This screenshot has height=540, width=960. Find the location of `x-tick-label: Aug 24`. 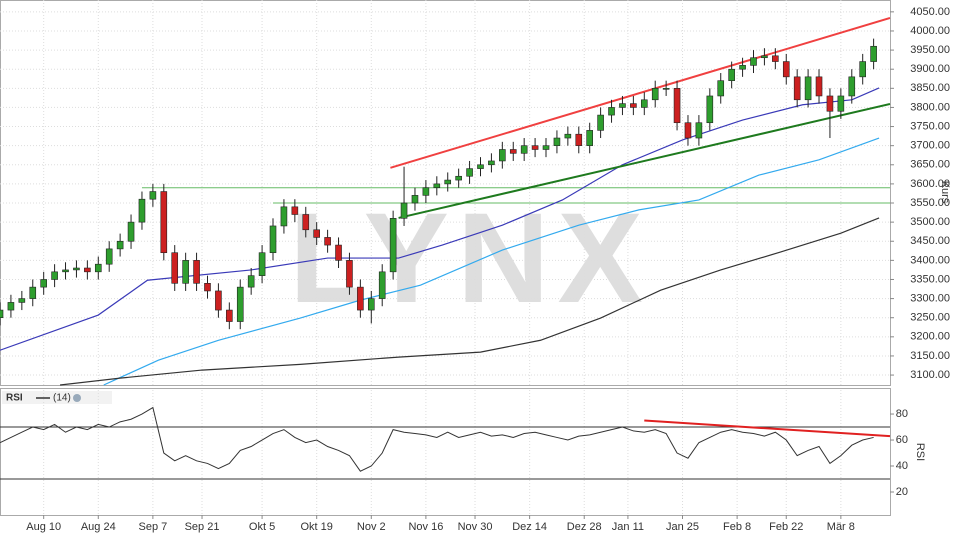

x-tick-label: Aug 24 is located at coordinates (98, 527).